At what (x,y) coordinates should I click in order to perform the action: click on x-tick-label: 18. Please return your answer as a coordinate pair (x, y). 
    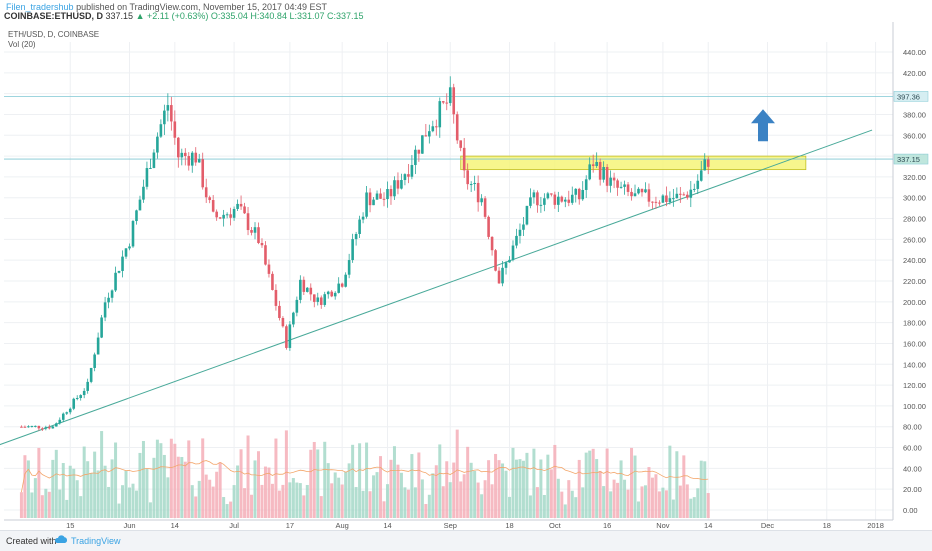
    Looking at the image, I should click on (827, 525).